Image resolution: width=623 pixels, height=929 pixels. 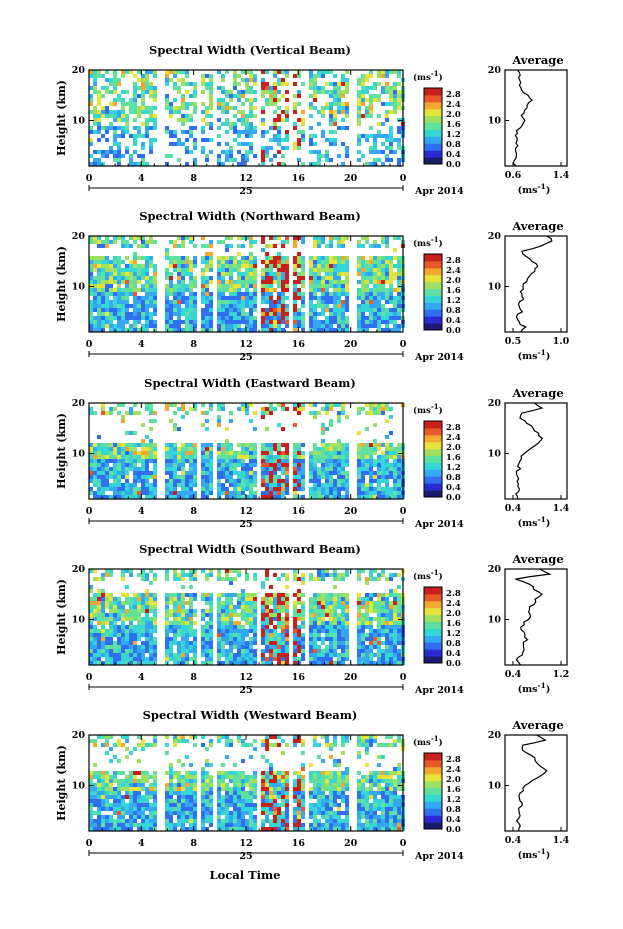 What do you see at coordinates (245, 178) in the screenshot?
I see `x-tick-label: 12` at bounding box center [245, 178].